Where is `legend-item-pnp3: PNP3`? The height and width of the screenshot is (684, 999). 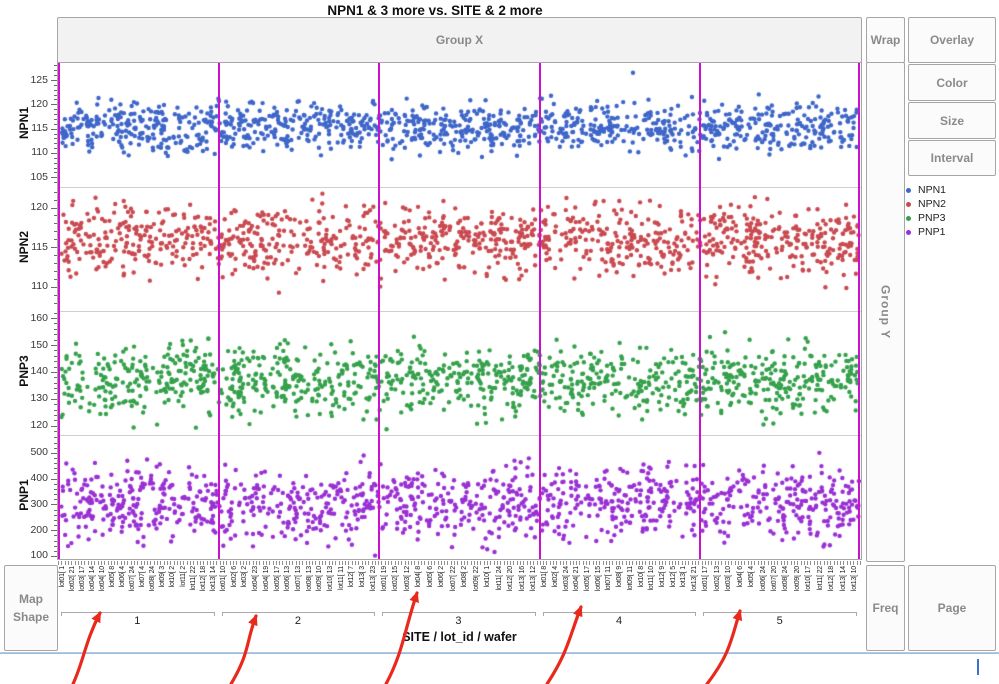 legend-item-pnp3: PNP3 is located at coordinates (948, 218).